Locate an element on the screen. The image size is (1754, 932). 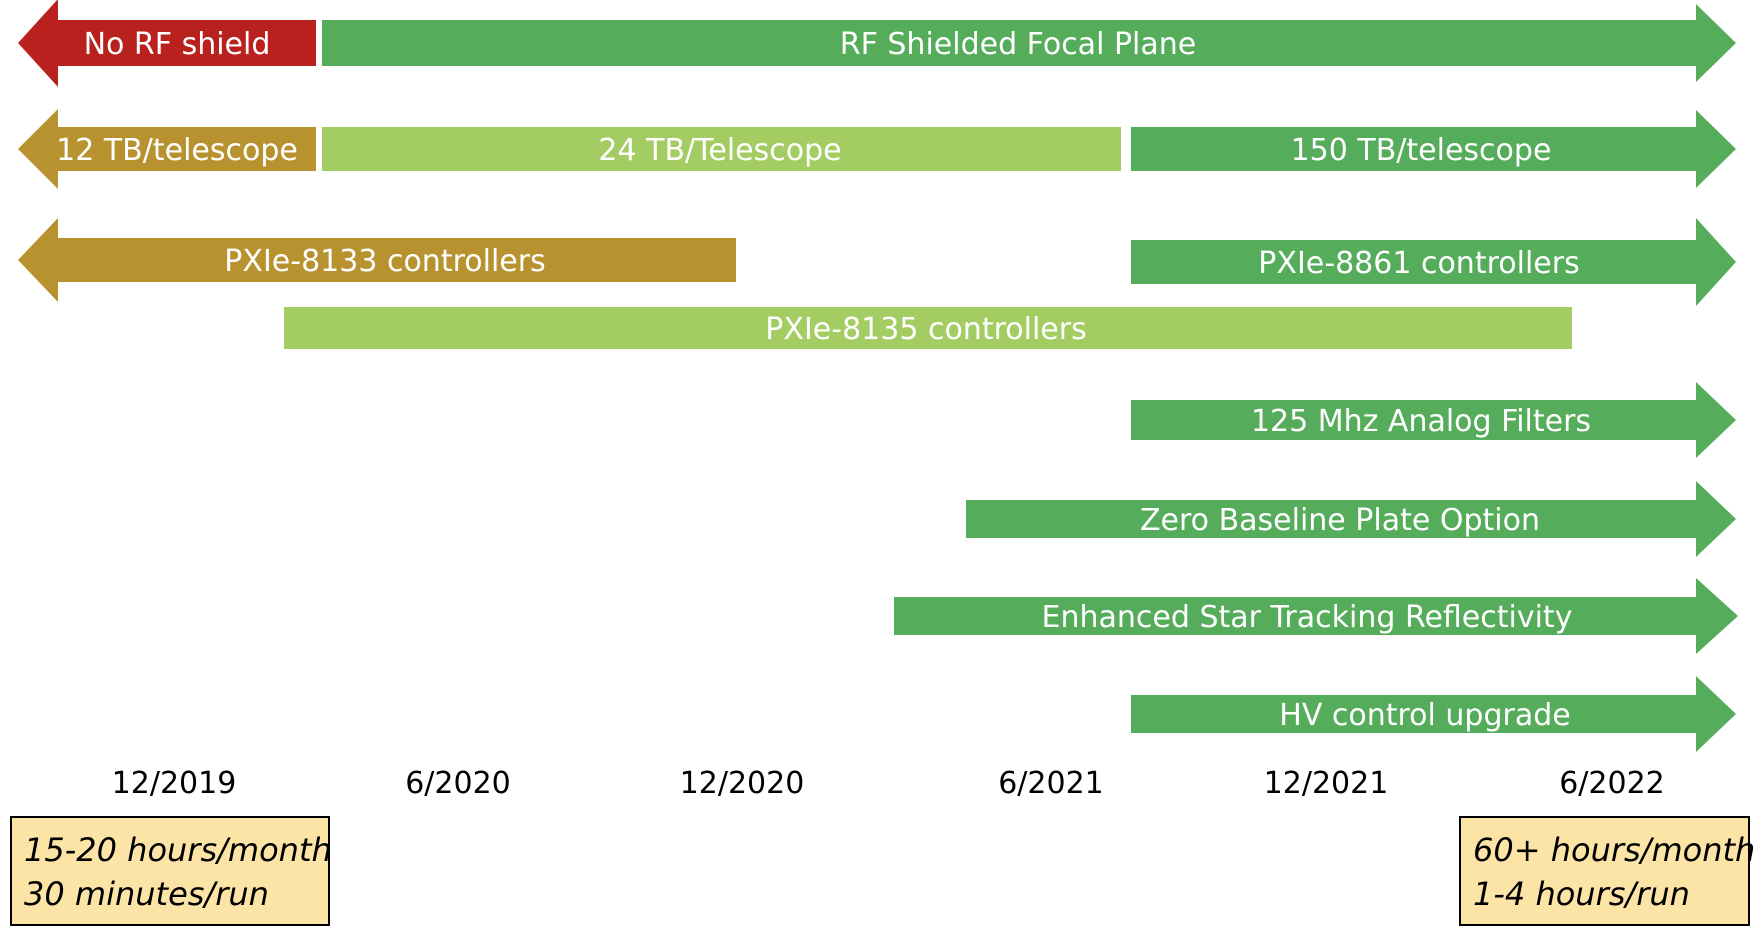
bar-analog-filters: 125 Mhz Analog Filters is located at coordinates (1433, 420).